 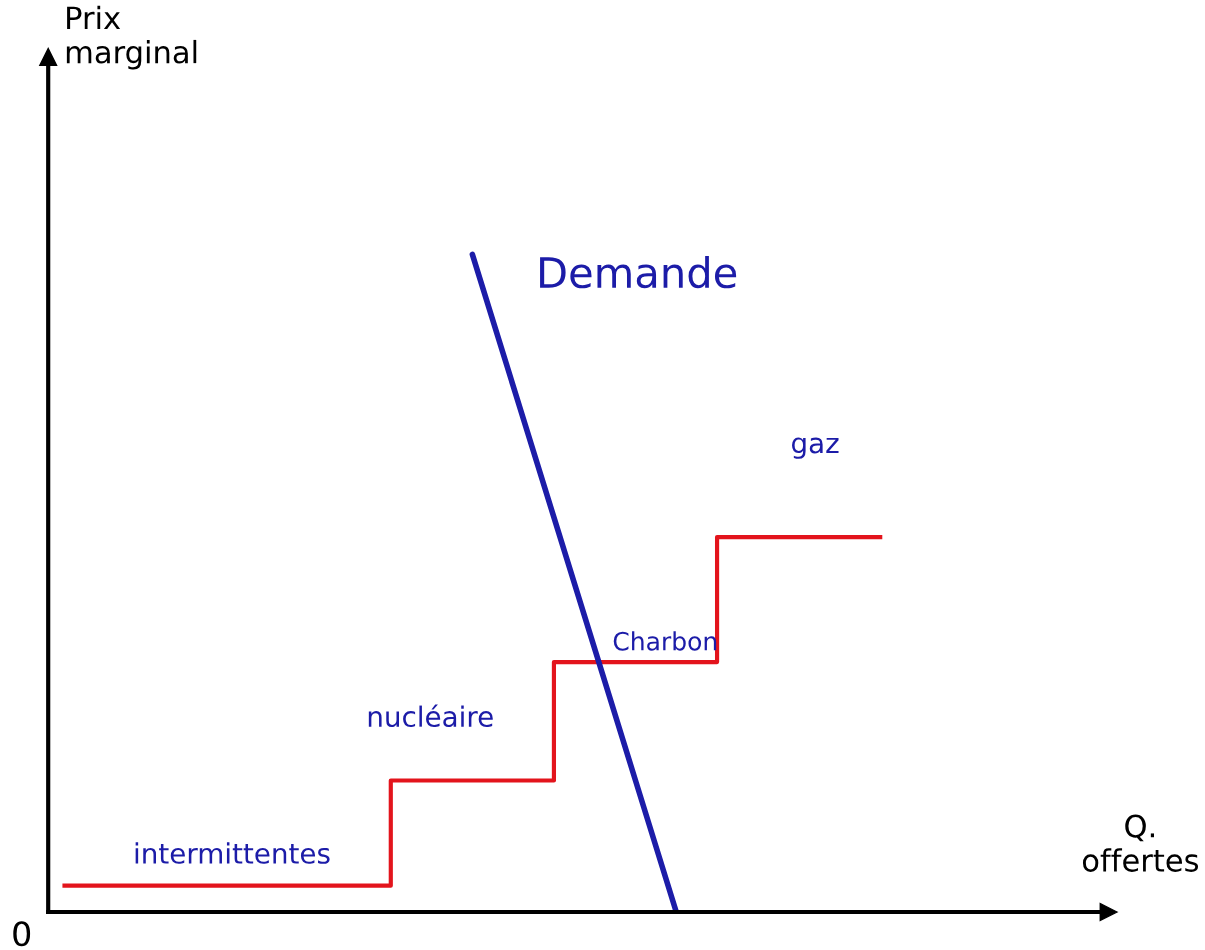 What do you see at coordinates (22, 934) in the screenshot?
I see `text: 0` at bounding box center [22, 934].